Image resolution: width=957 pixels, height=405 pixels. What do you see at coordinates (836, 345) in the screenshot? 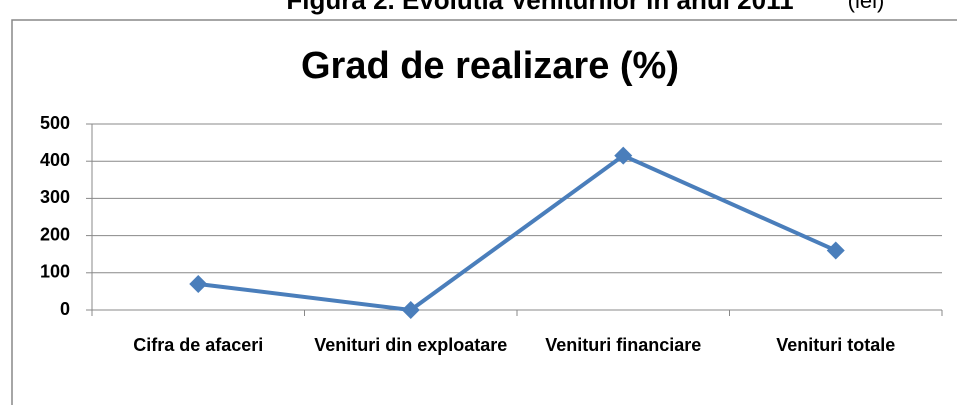
I see `x-tick-label: Venituri totale` at bounding box center [836, 345].